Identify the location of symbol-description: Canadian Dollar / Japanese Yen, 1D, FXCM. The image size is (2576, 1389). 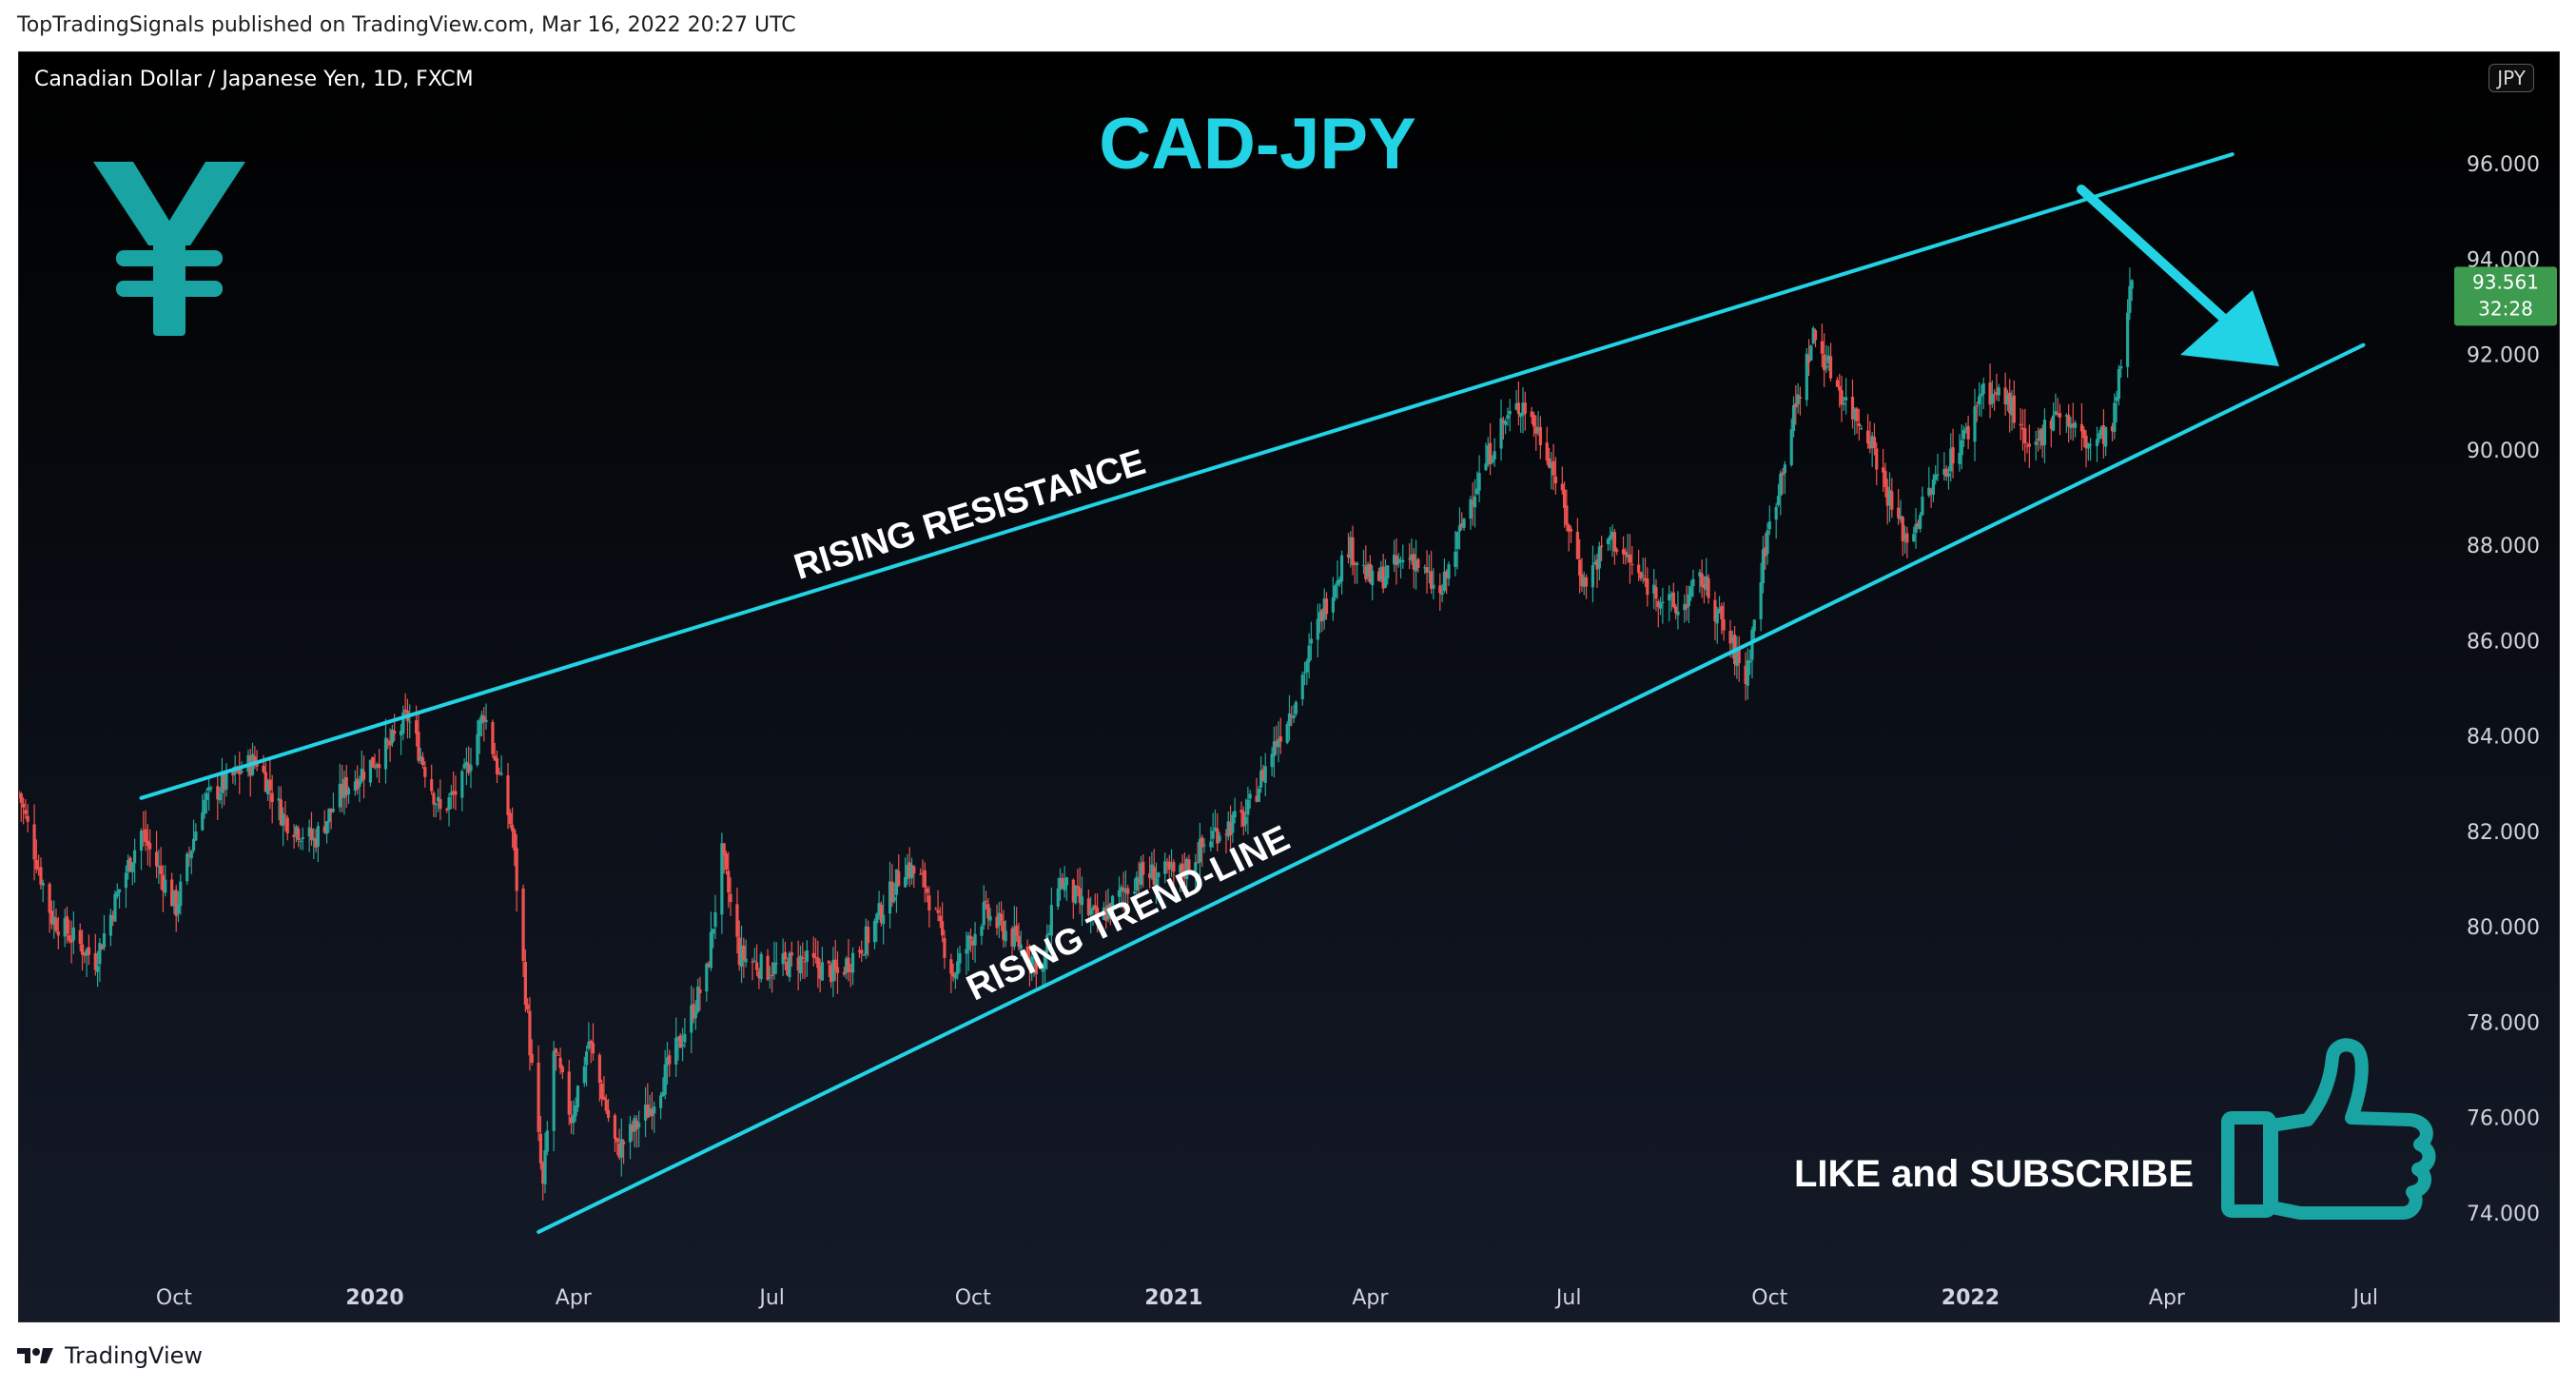
(254, 79).